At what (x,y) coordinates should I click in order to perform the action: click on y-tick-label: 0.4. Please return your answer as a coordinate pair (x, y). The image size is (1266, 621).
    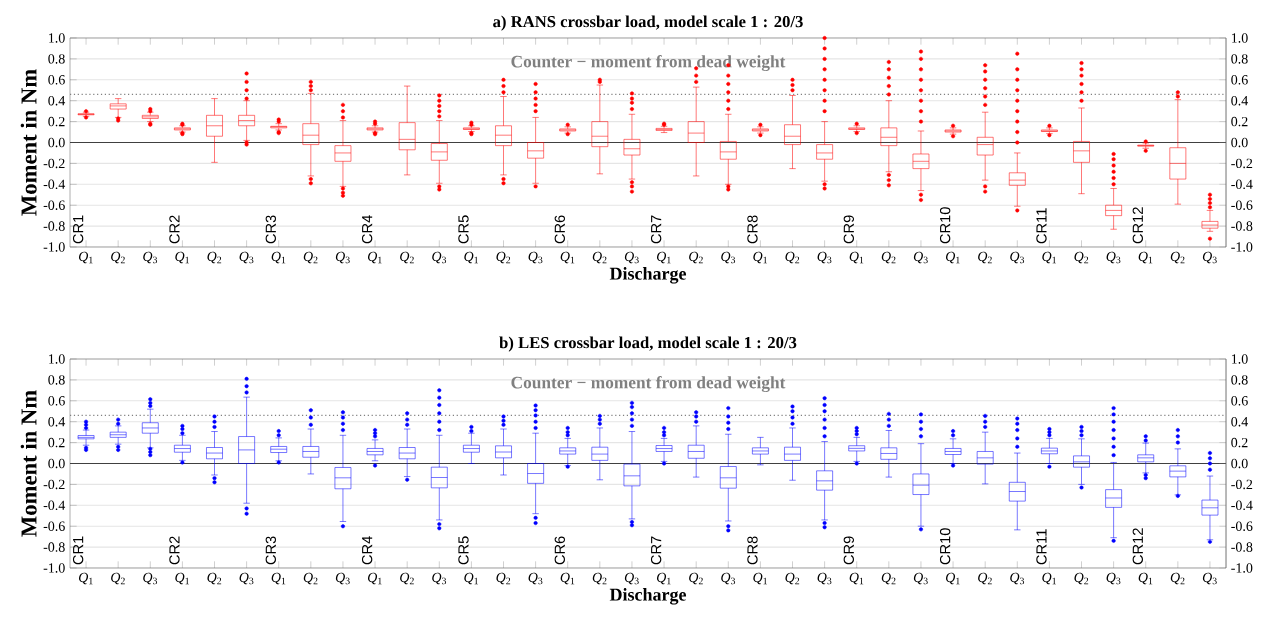
    Looking at the image, I should click on (57, 100).